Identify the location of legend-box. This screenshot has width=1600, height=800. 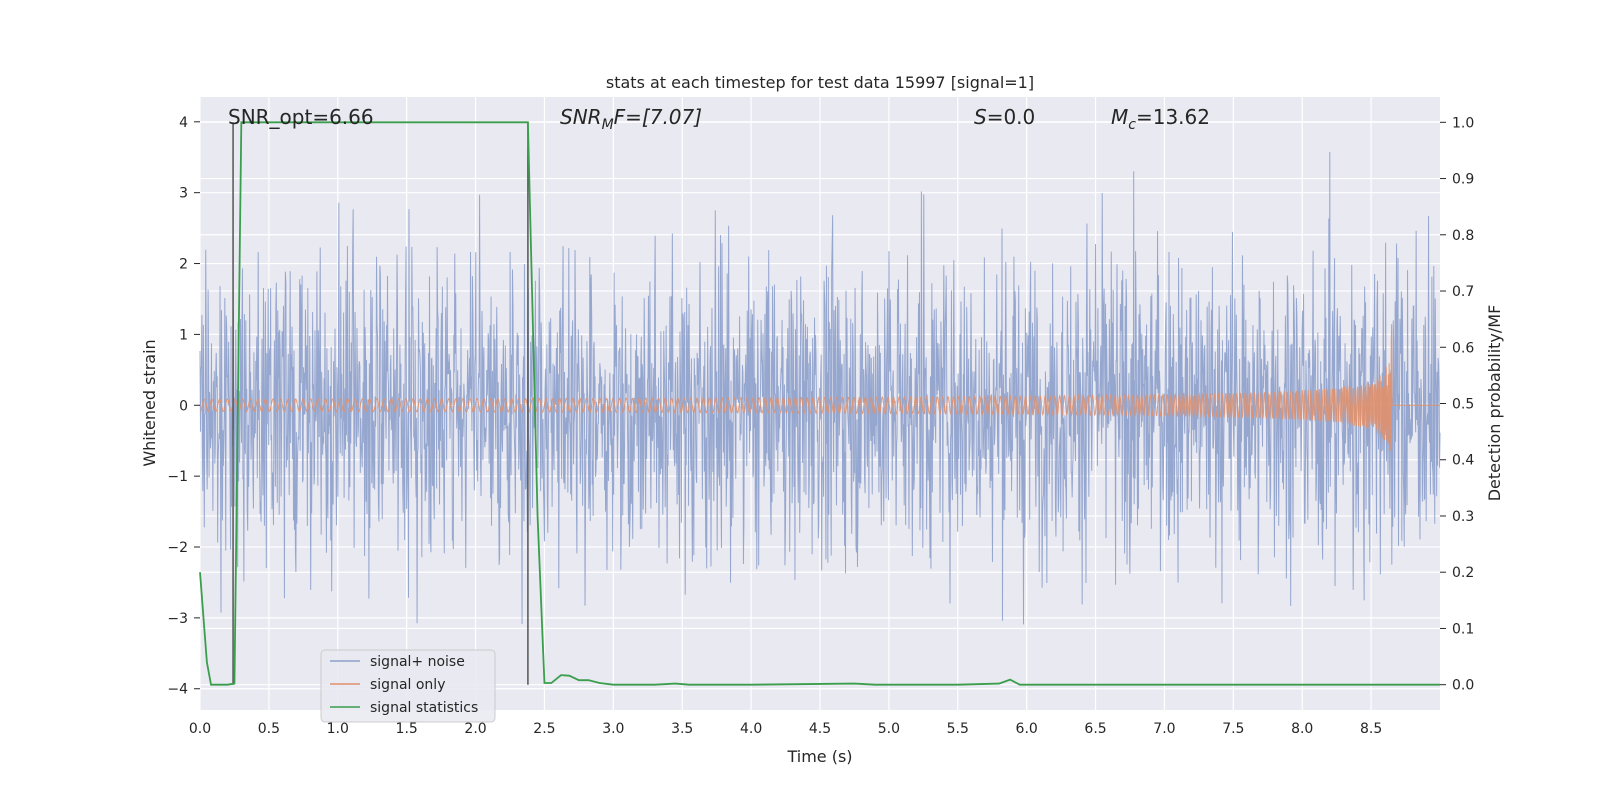
(408, 686).